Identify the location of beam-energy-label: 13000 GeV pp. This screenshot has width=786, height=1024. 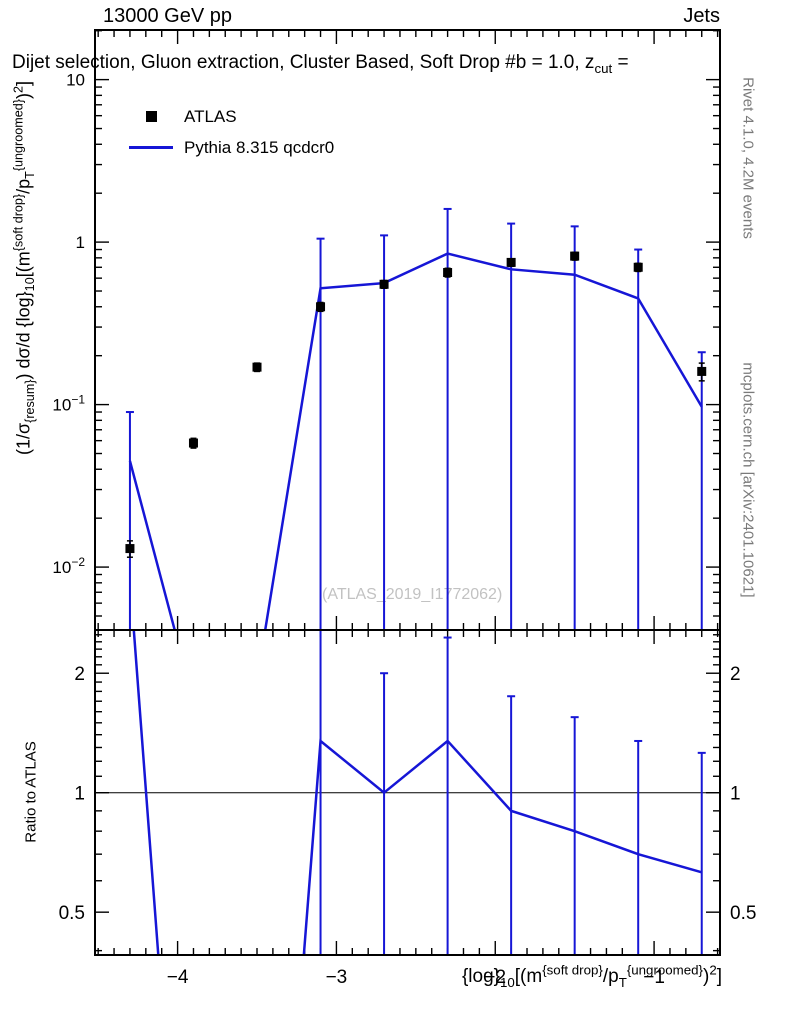
(167, 16).